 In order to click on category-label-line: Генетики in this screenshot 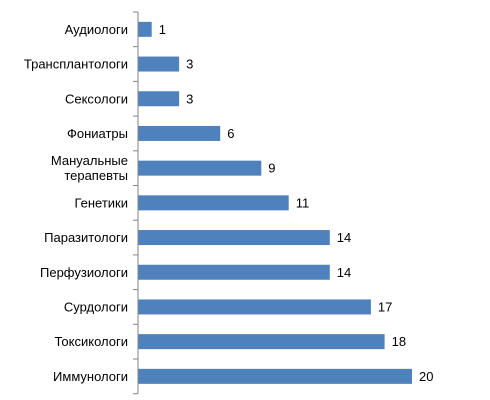, I will do `click(101, 202)`.